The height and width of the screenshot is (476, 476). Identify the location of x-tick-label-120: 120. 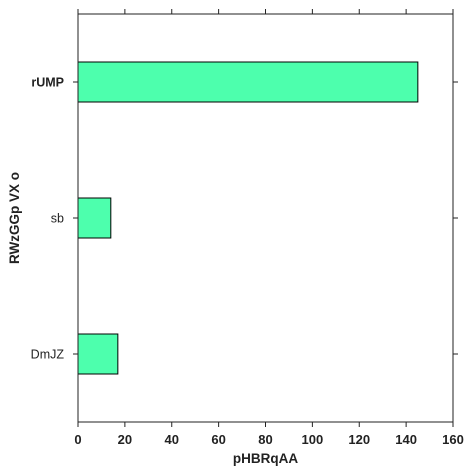
(359, 439).